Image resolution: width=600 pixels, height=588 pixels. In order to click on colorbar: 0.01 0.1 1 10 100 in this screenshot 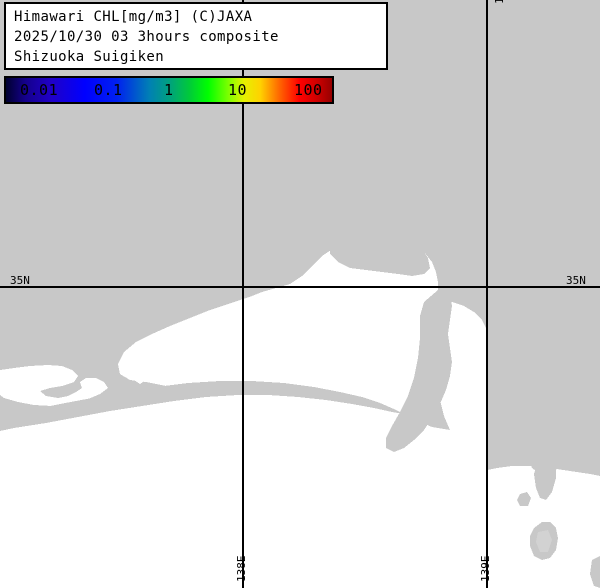, I will do `click(169, 90)`.